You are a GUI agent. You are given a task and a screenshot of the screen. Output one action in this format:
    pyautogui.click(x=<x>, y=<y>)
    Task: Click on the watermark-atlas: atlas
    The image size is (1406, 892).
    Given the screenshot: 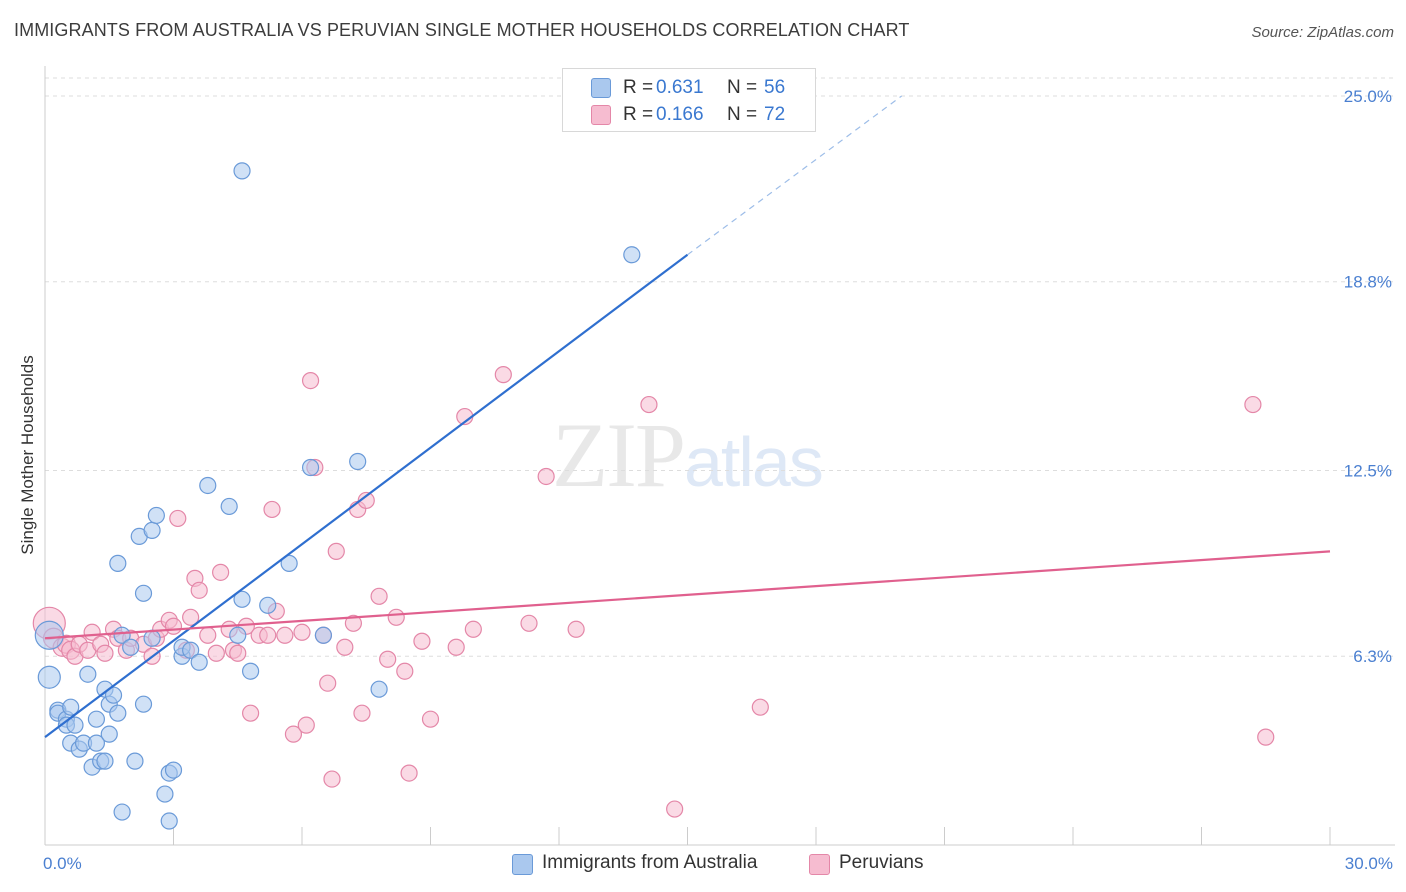 What is the action you would take?
    pyautogui.click(x=754, y=462)
    